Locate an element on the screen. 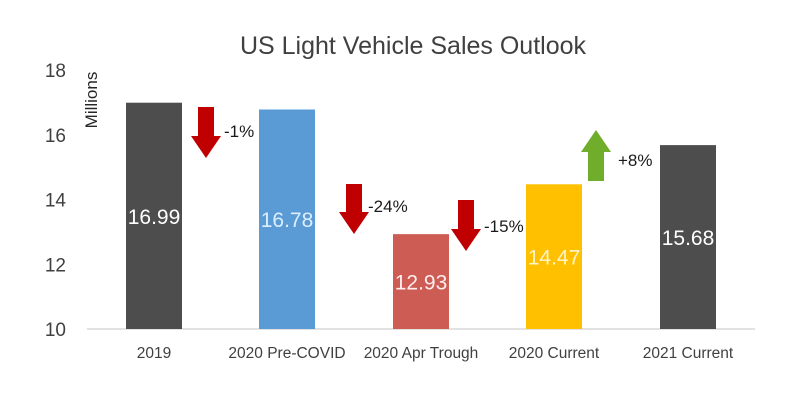 This screenshot has width=800, height=400. y-tick-label: 16 is located at coordinates (55, 136).